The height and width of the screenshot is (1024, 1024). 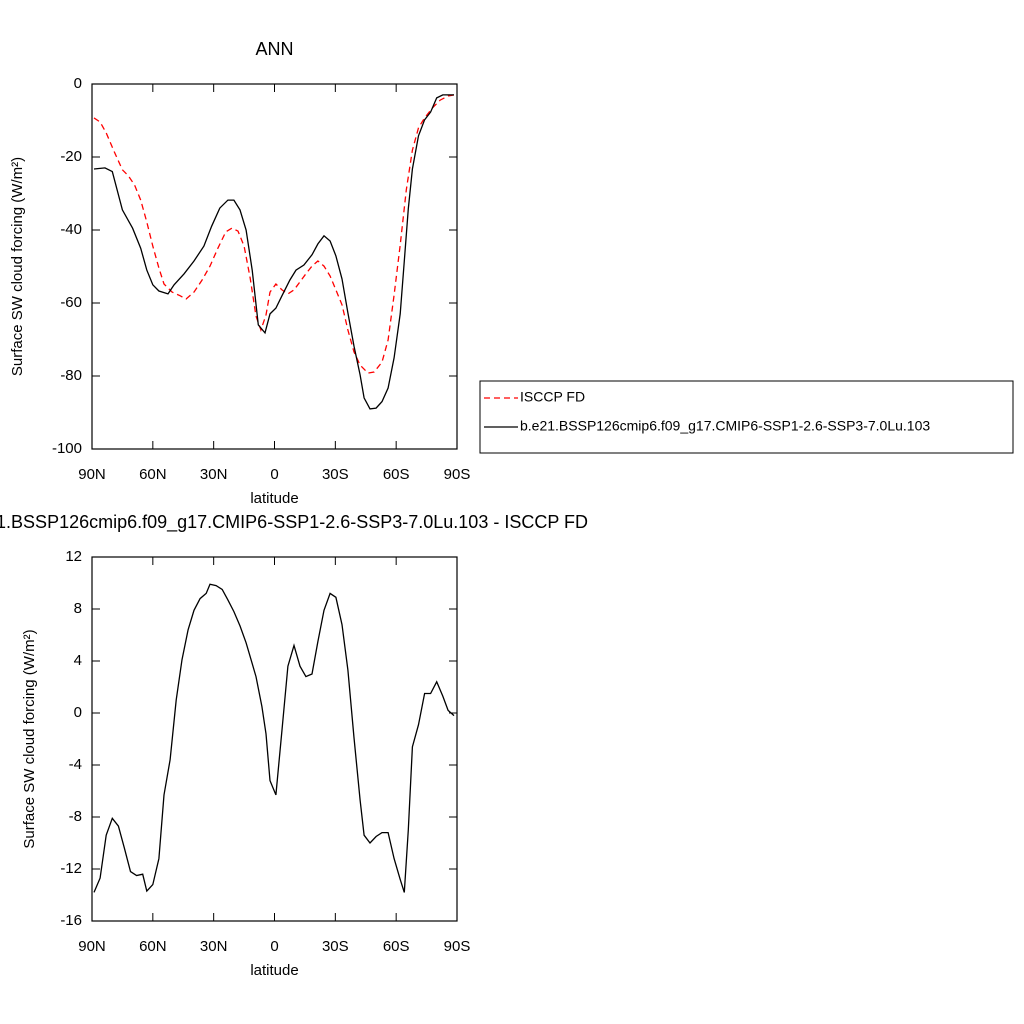 I want to click on y-tick-label: 8, so click(x=78, y=608).